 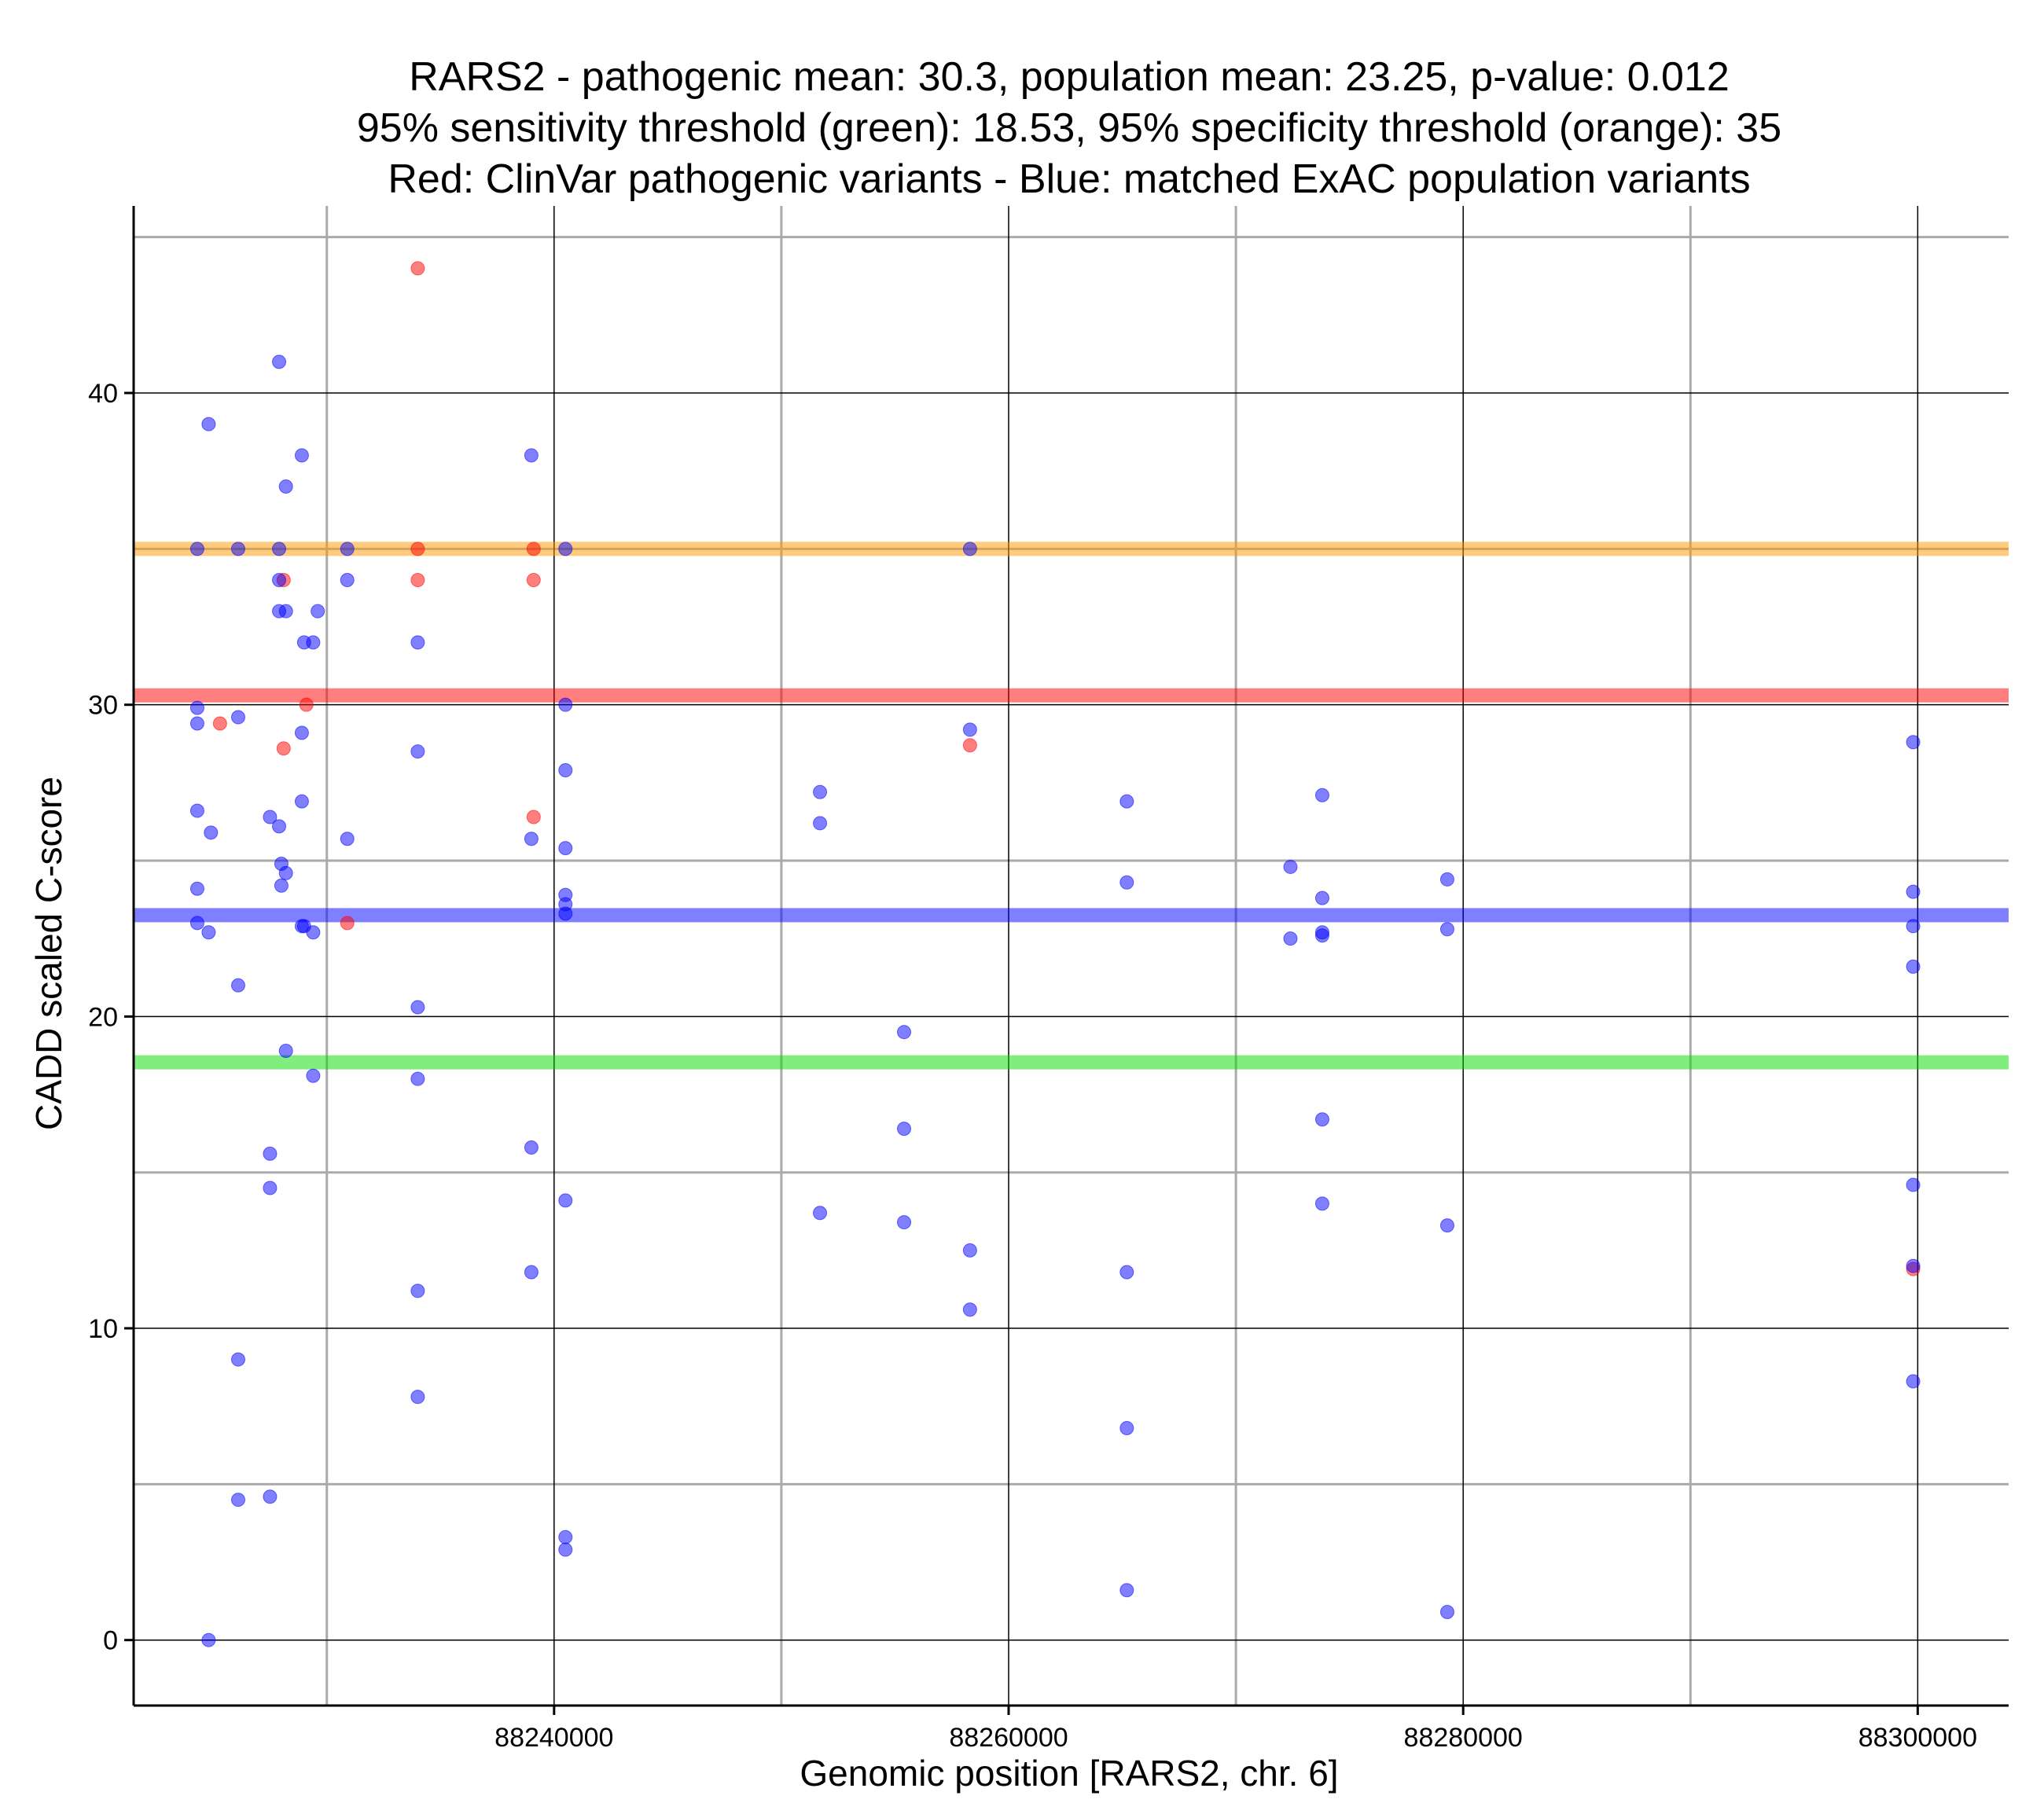 What do you see at coordinates (49, 953) in the screenshot?
I see `y-axis-title: CADD scaled C-score` at bounding box center [49, 953].